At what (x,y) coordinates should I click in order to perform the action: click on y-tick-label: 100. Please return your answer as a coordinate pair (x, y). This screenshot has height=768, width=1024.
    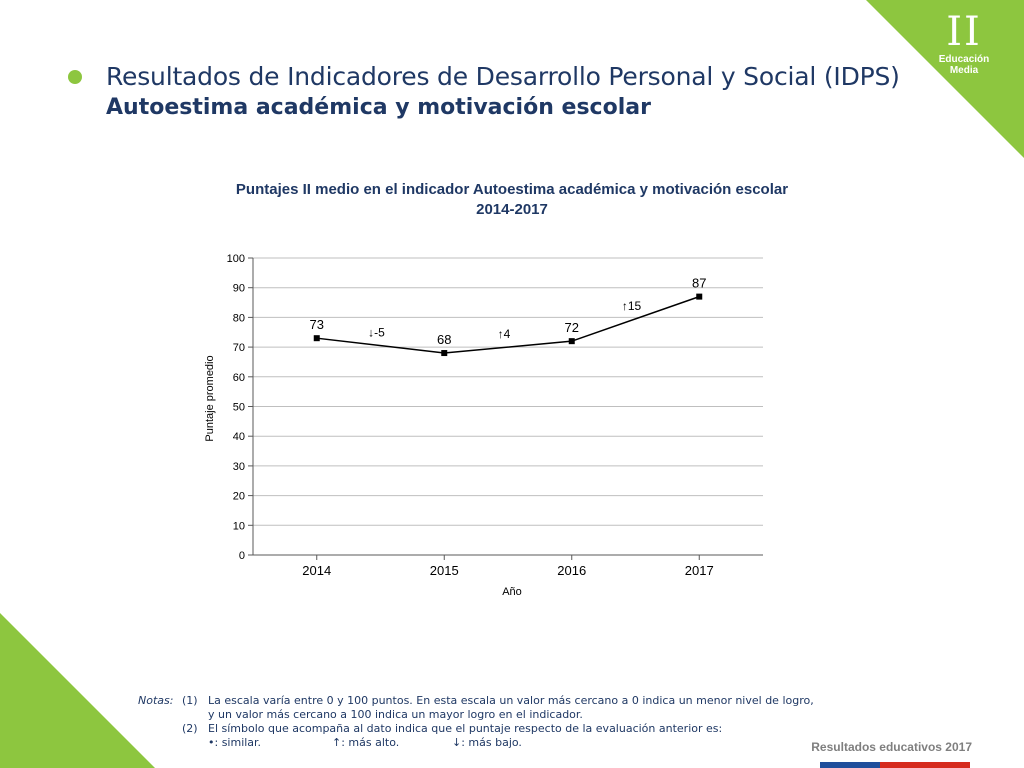
    Looking at the image, I should click on (236, 259).